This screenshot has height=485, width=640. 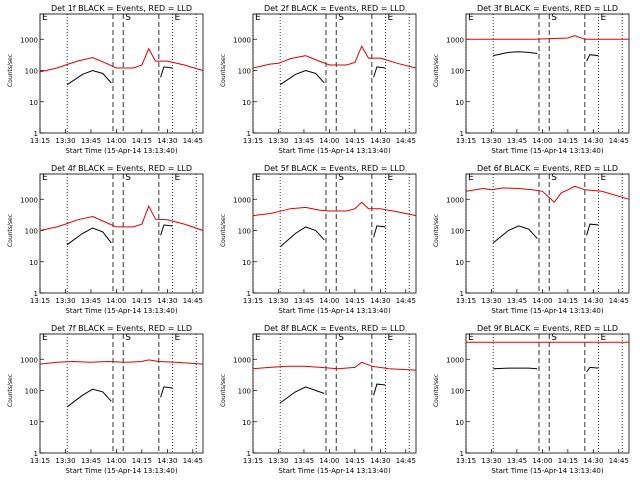 What do you see at coordinates (547, 328) in the screenshot?
I see `panel-title: Det 9f BLACK = Events, RED = LLD` at bounding box center [547, 328].